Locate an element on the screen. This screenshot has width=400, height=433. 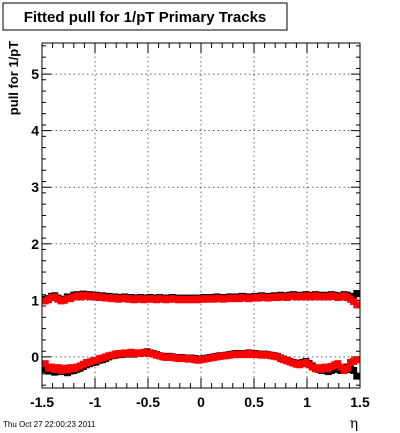
x-tick-labels: -1.5 -1 -0.5 0 0.5 1 1.5 is located at coordinates (200, 402).